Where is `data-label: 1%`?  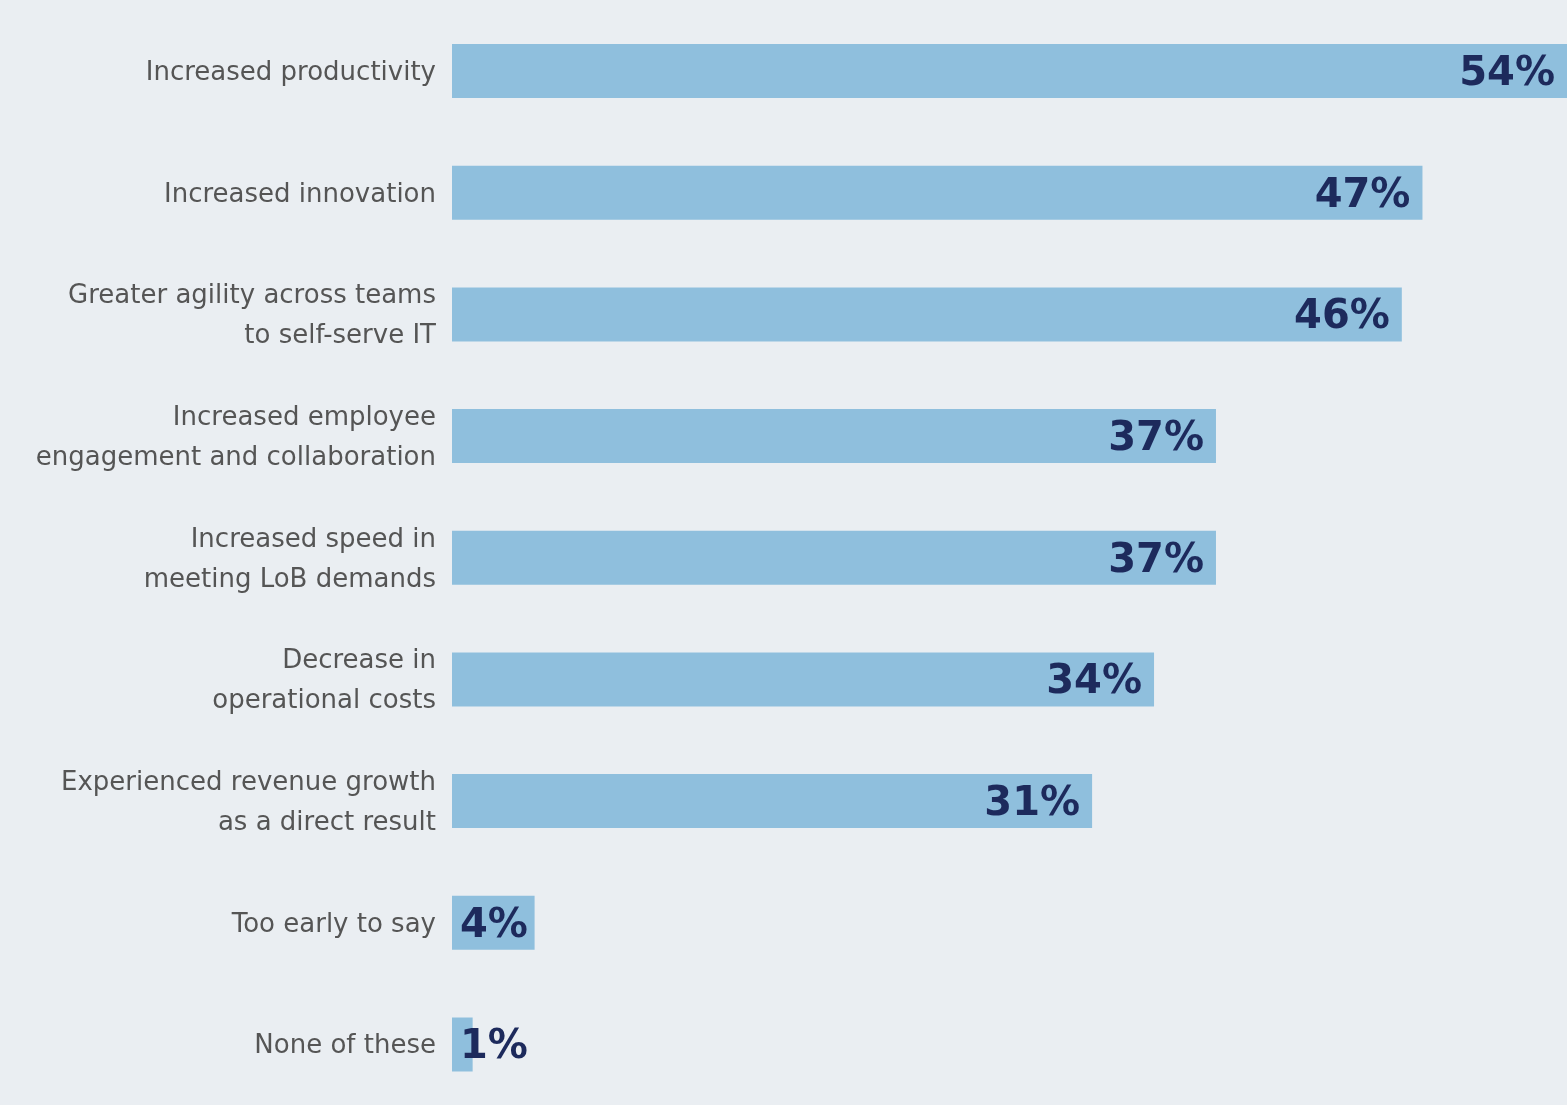 data-label: 1% is located at coordinates (494, 1044).